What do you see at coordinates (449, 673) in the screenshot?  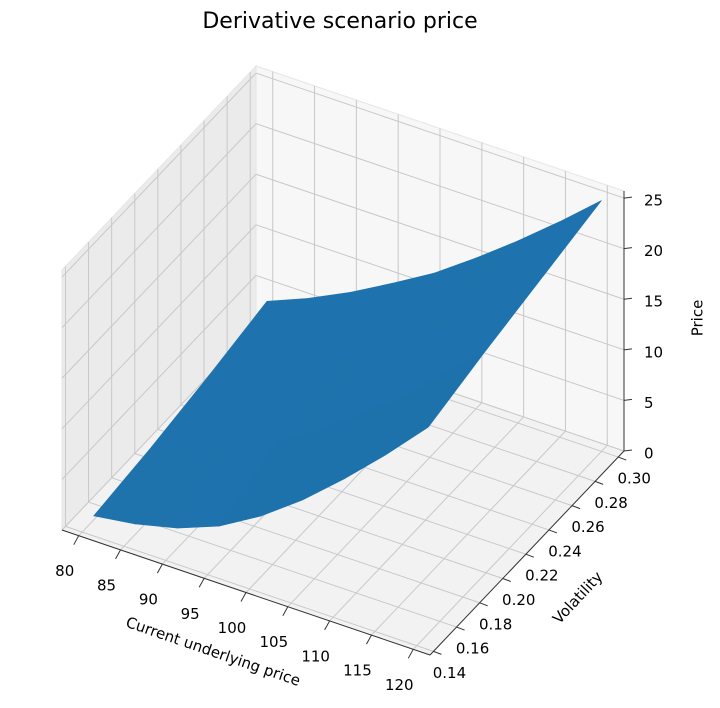 I see `y-tick-label: 0.14` at bounding box center [449, 673].